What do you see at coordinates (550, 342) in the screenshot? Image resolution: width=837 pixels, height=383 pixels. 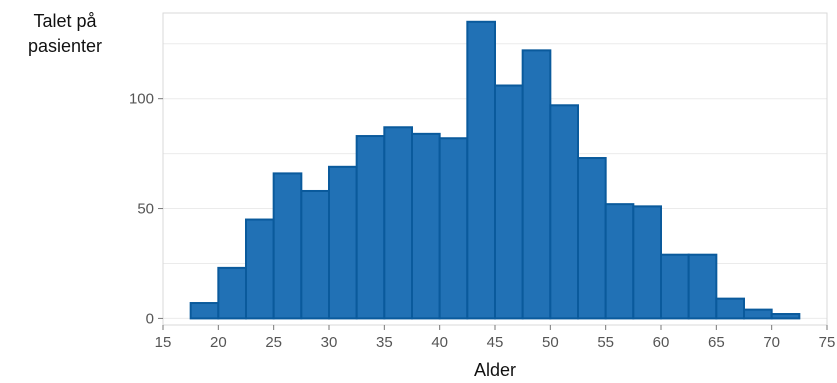 I see `x-tick-label: 50` at bounding box center [550, 342].